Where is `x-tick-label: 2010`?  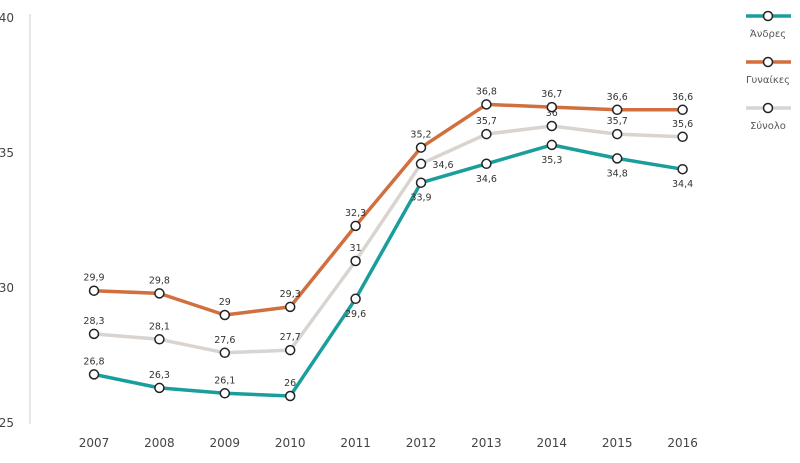 x-tick-label: 2010 is located at coordinates (290, 443).